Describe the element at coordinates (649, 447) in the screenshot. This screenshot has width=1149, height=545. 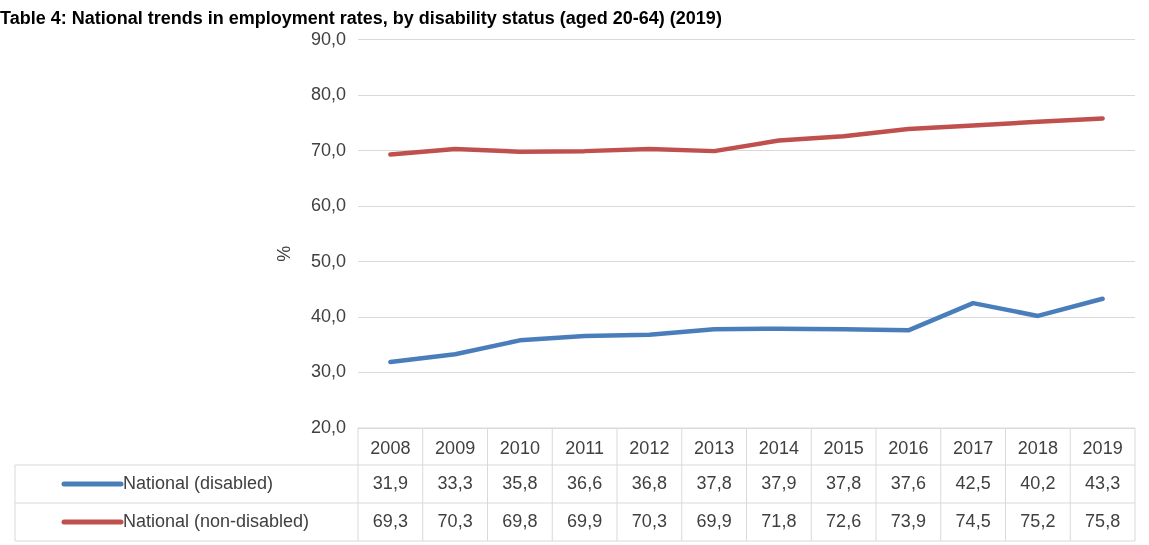
I see `x-tick-label: 2012` at that location.